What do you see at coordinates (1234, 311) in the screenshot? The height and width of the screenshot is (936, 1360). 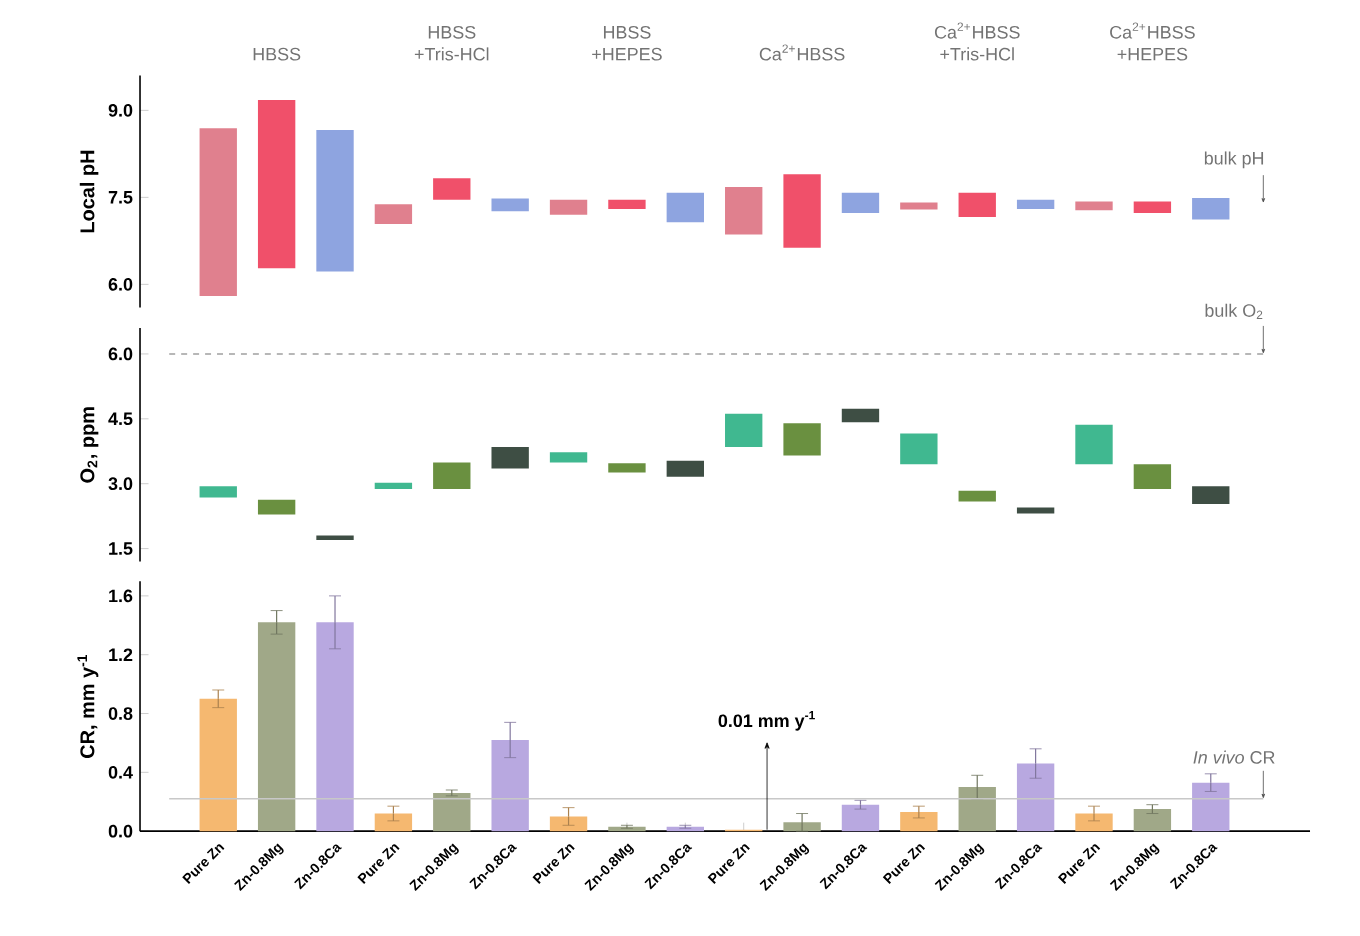 I see `ref-line-label: bulk O$_{2}$` at bounding box center [1234, 311].